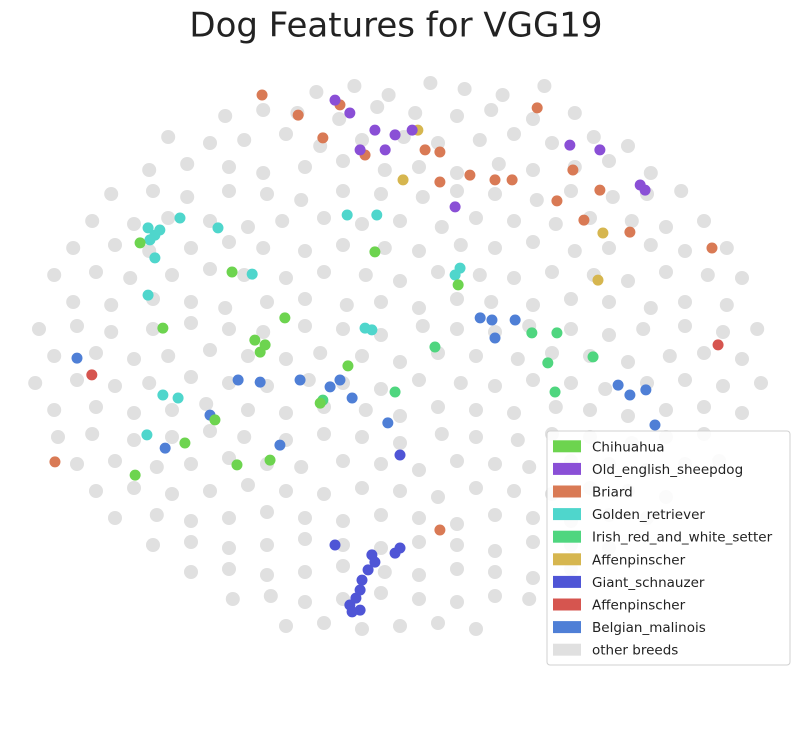  Describe the element at coordinates (639, 560) in the screenshot. I see `legend-label: Affenpinscher` at that location.